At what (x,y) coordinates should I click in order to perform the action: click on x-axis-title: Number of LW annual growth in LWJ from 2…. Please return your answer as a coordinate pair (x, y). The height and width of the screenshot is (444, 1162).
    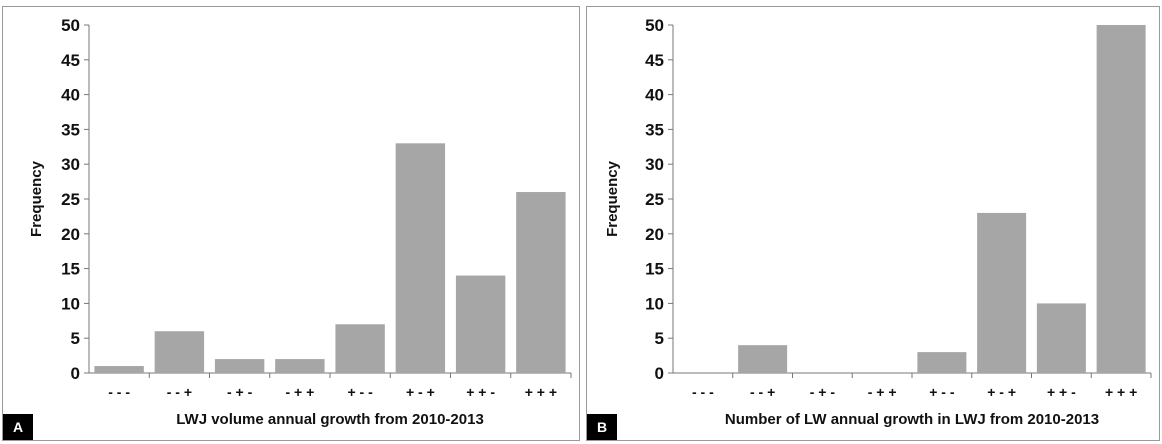
    Looking at the image, I should click on (912, 419).